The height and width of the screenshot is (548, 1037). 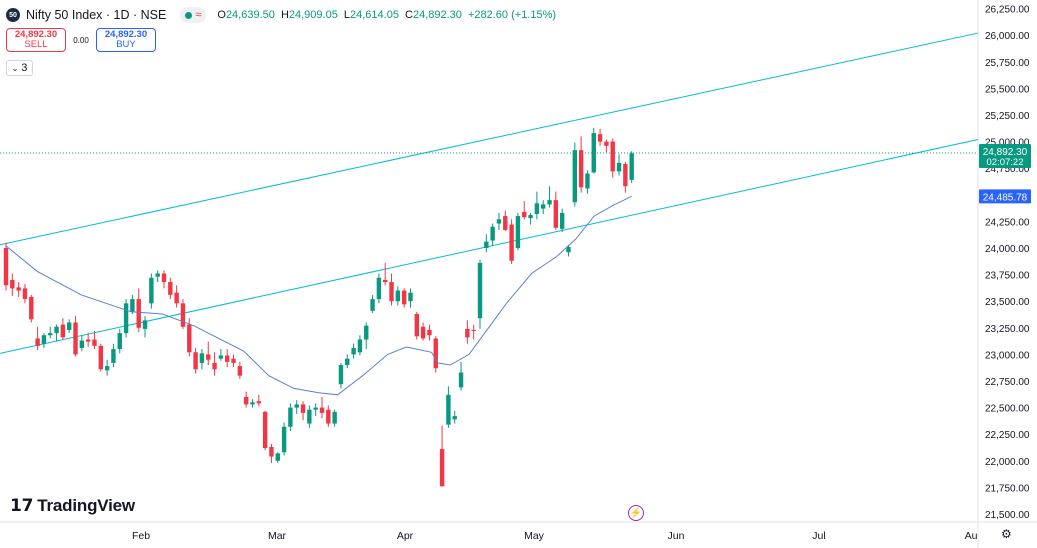 What do you see at coordinates (19, 68) in the screenshot?
I see `indicators-toggle: ⌄ 3` at bounding box center [19, 68].